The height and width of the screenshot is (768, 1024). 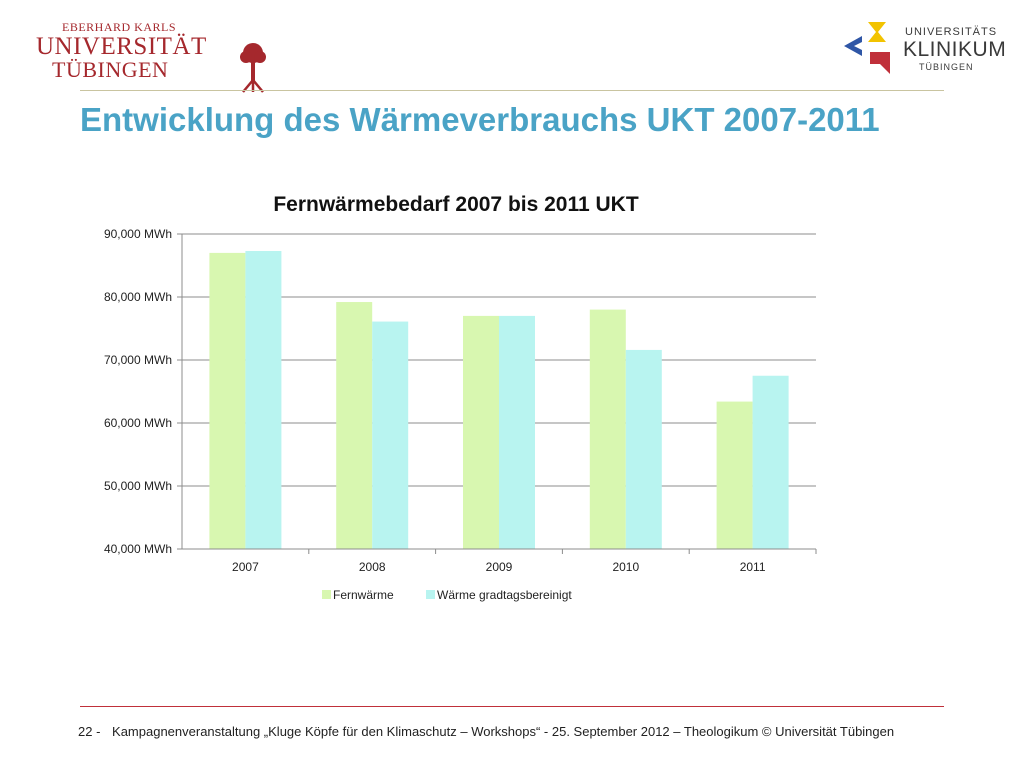 I want to click on y-tick-label: 80,000 MWh, so click(x=138, y=297).